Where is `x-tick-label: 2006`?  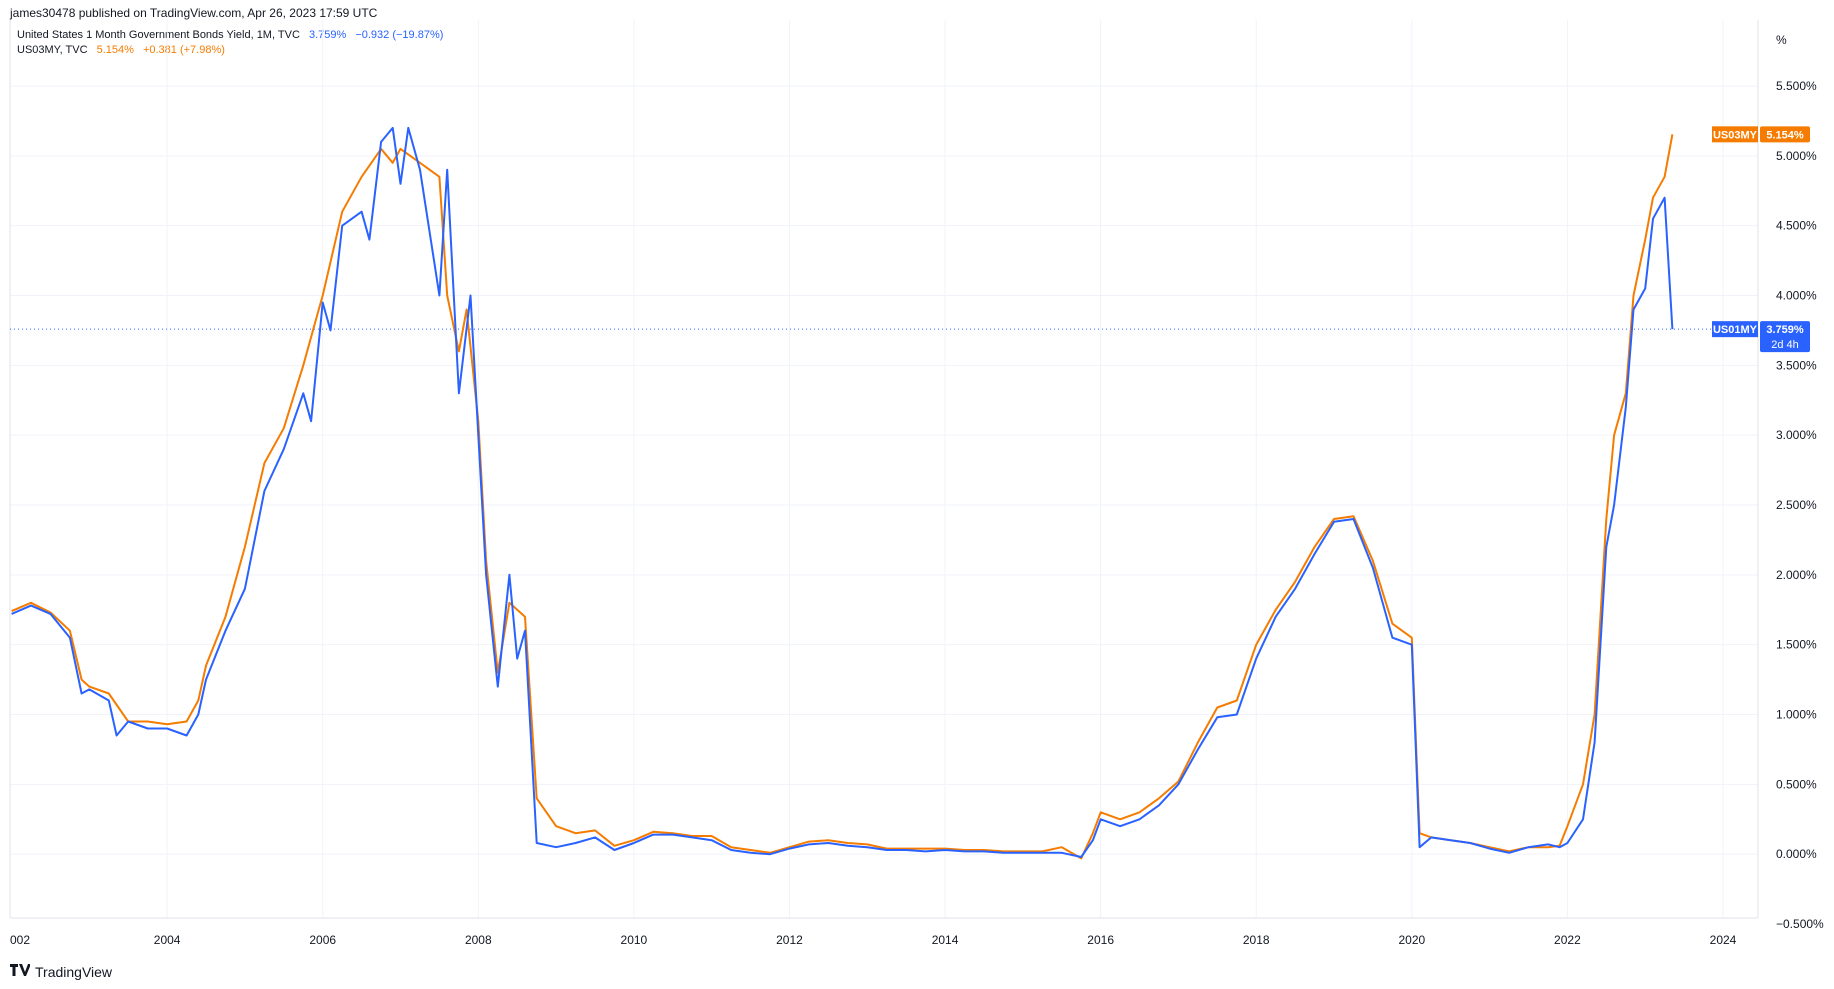
x-tick-label: 2006 is located at coordinates (322, 940).